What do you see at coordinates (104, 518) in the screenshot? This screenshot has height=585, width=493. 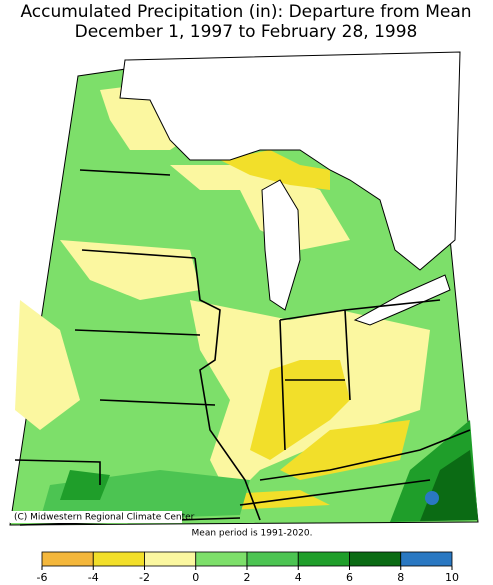 I see `credit: (C) Midwestern Regional Climate Center` at bounding box center [104, 518].